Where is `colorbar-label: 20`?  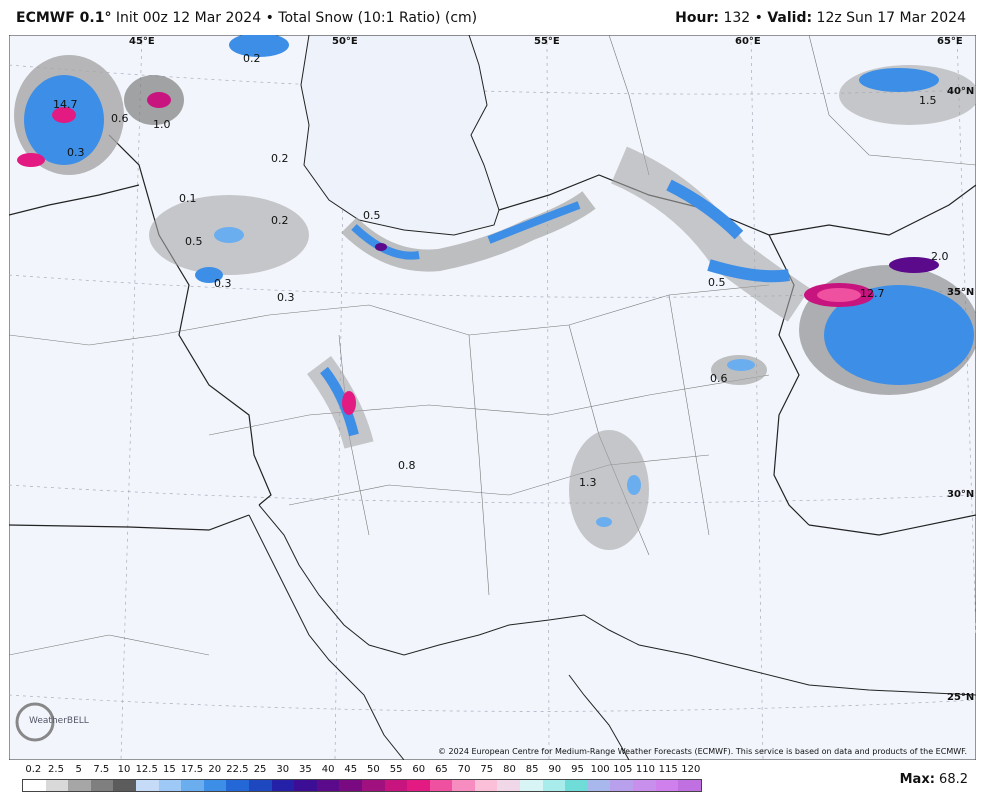 colorbar-label: 20 is located at coordinates (215, 769).